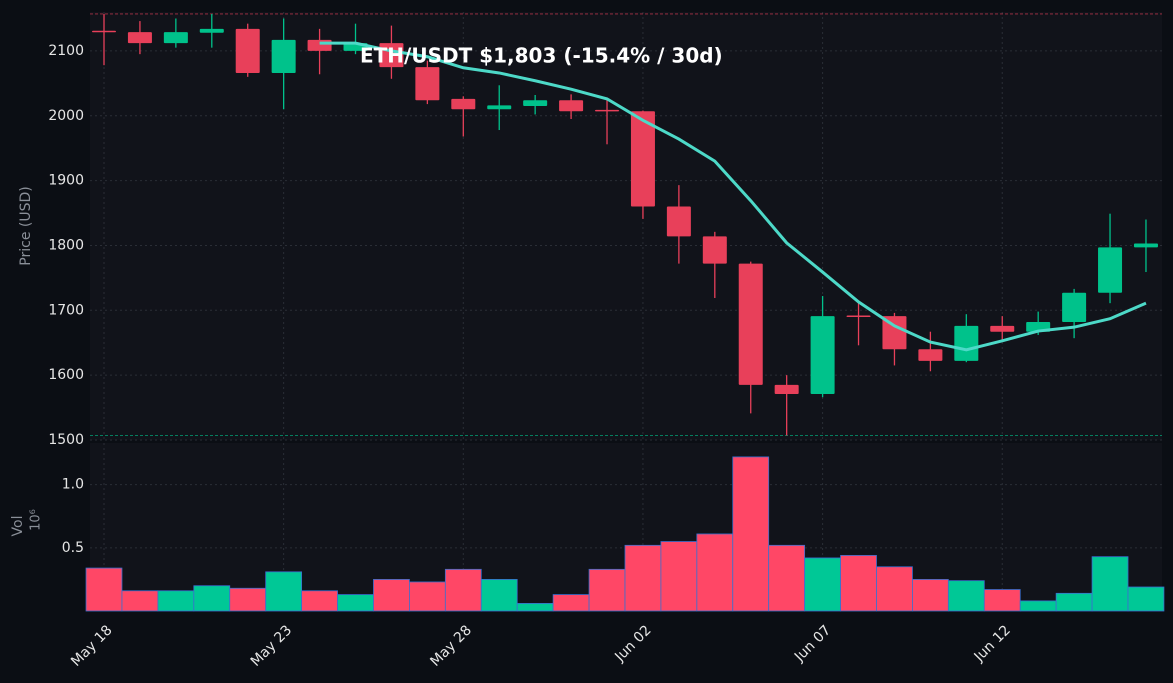  What do you see at coordinates (18, 526) in the screenshot?
I see `volume-axis-label: Vol` at bounding box center [18, 526].